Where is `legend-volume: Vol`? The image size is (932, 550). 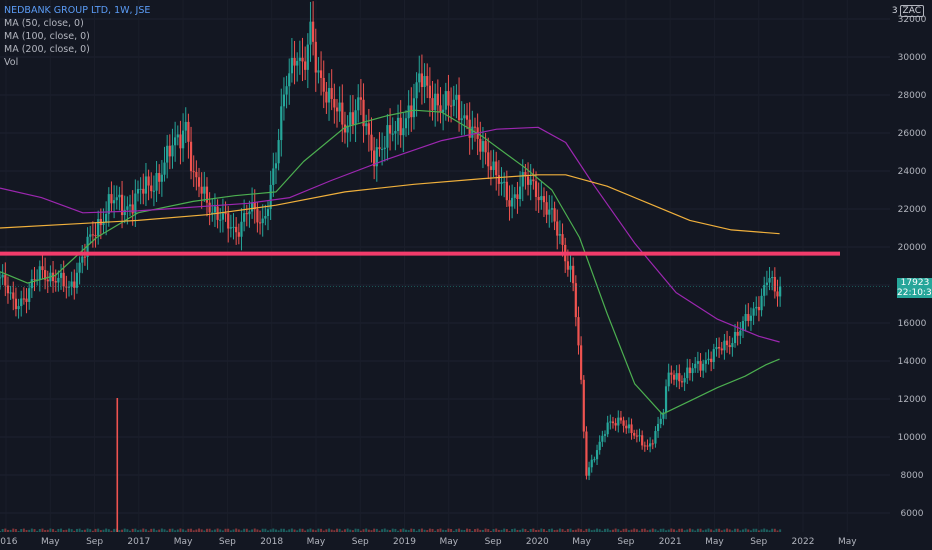 legend-volume: Vol is located at coordinates (11, 62).